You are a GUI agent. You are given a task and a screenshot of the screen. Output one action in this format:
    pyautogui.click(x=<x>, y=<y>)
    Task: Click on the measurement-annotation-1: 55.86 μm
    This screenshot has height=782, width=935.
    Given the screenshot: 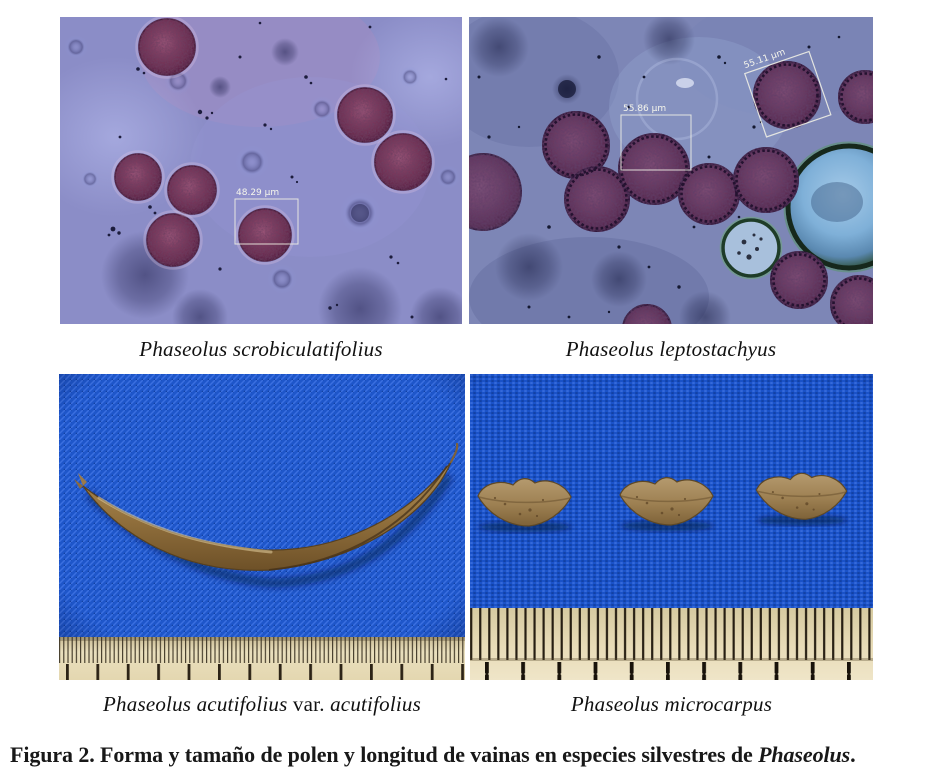 What is the action you would take?
    pyautogui.click(x=656, y=137)
    